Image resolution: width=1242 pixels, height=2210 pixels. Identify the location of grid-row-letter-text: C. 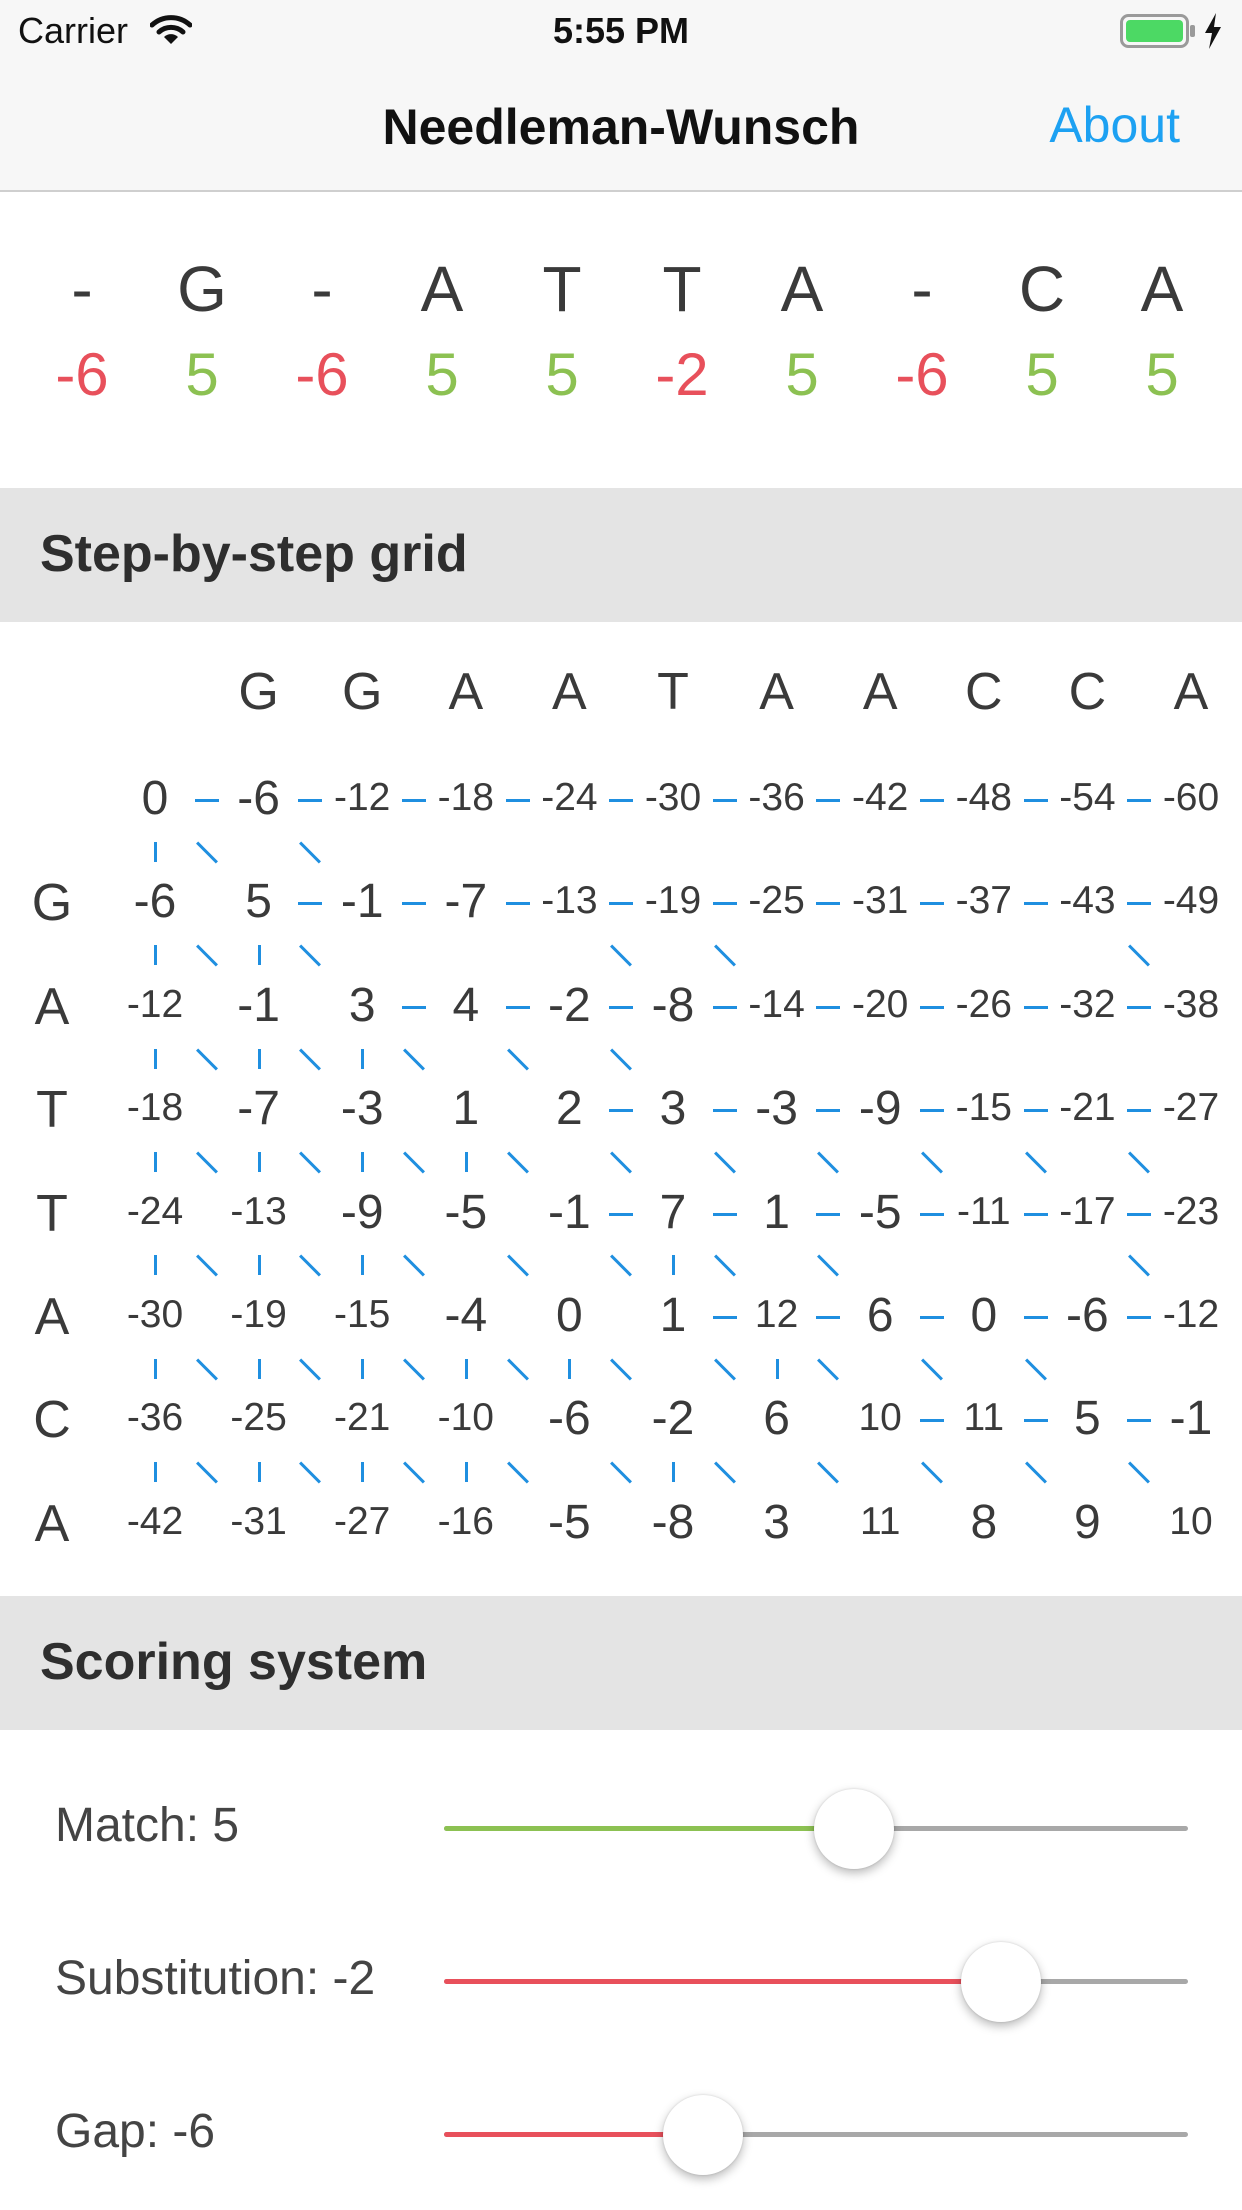
(52, 1420).